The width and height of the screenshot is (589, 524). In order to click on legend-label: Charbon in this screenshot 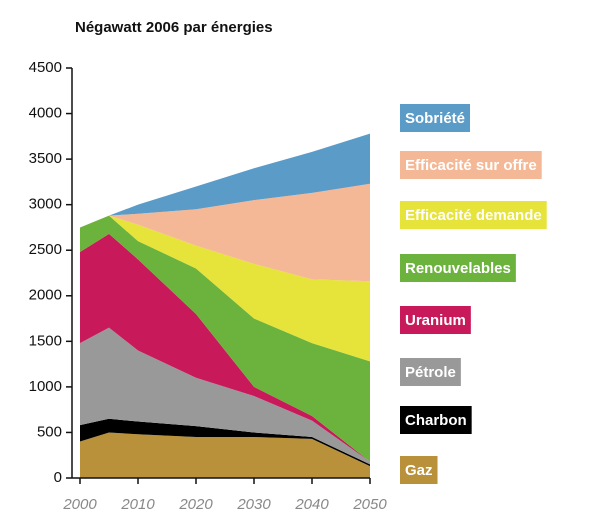, I will do `click(436, 420)`.